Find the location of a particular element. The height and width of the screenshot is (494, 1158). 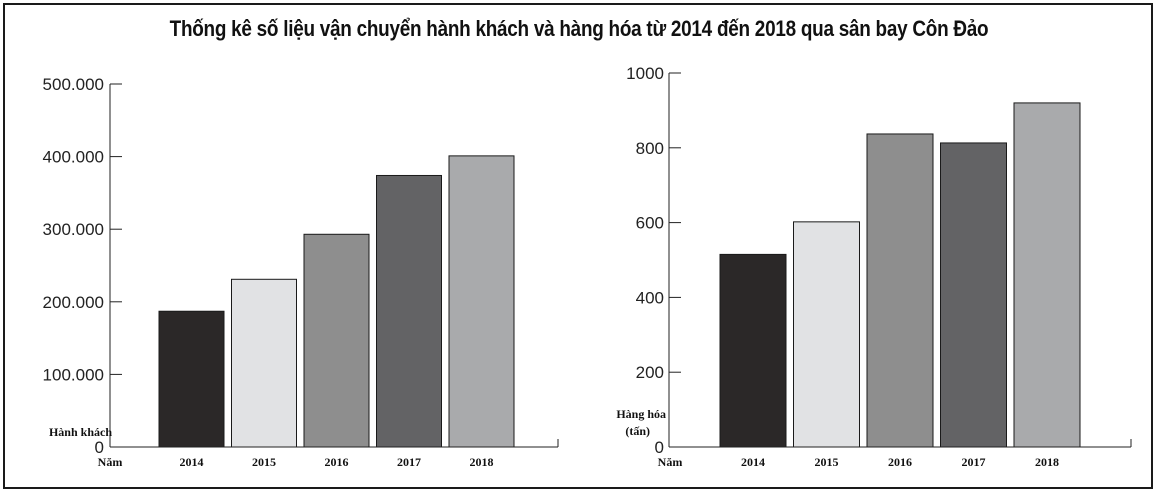

y-tick-label: 100.000 is located at coordinates (73, 374).